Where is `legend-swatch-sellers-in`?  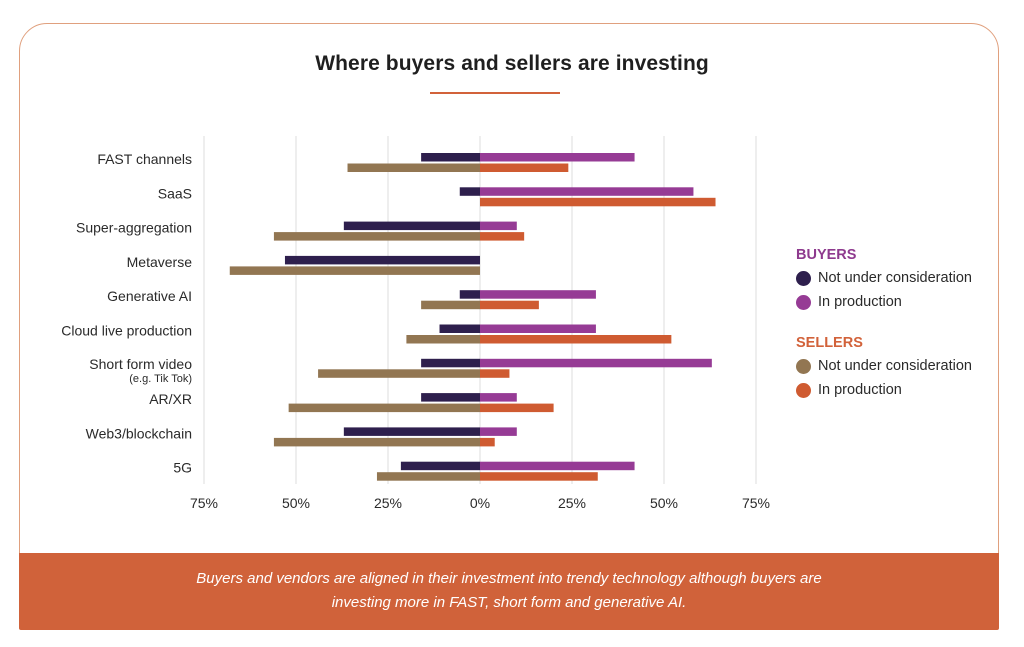 legend-swatch-sellers-in is located at coordinates (803, 390).